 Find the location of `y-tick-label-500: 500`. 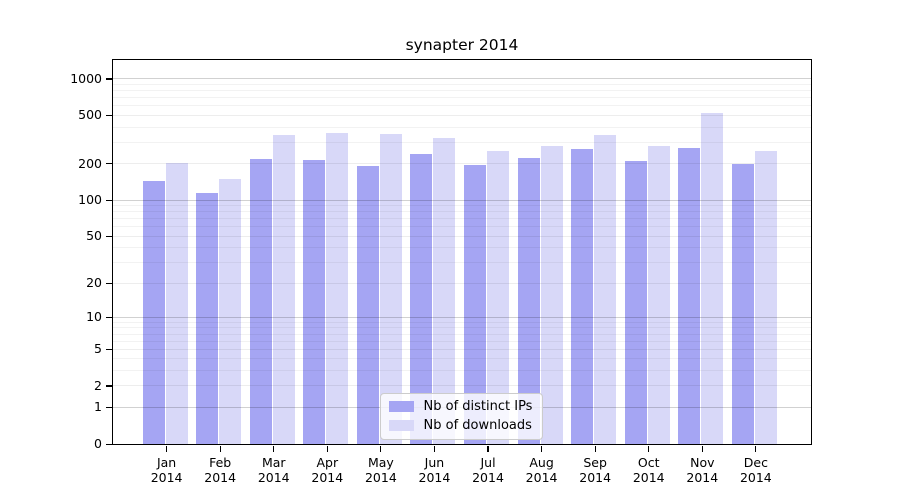

y-tick-label-500: 500 is located at coordinates (90, 115).